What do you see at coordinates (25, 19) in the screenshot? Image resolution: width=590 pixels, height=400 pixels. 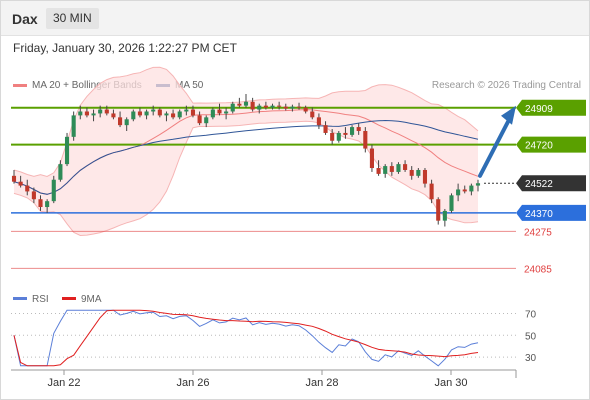 I see `instrument-title: Dax` at bounding box center [25, 19].